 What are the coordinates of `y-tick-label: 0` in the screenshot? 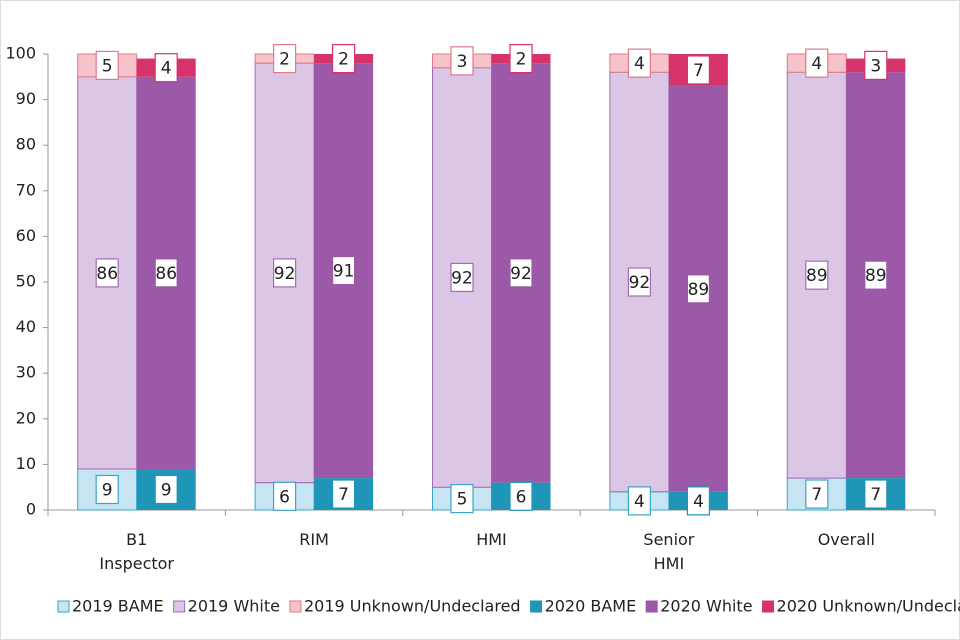 It's located at (31, 509).